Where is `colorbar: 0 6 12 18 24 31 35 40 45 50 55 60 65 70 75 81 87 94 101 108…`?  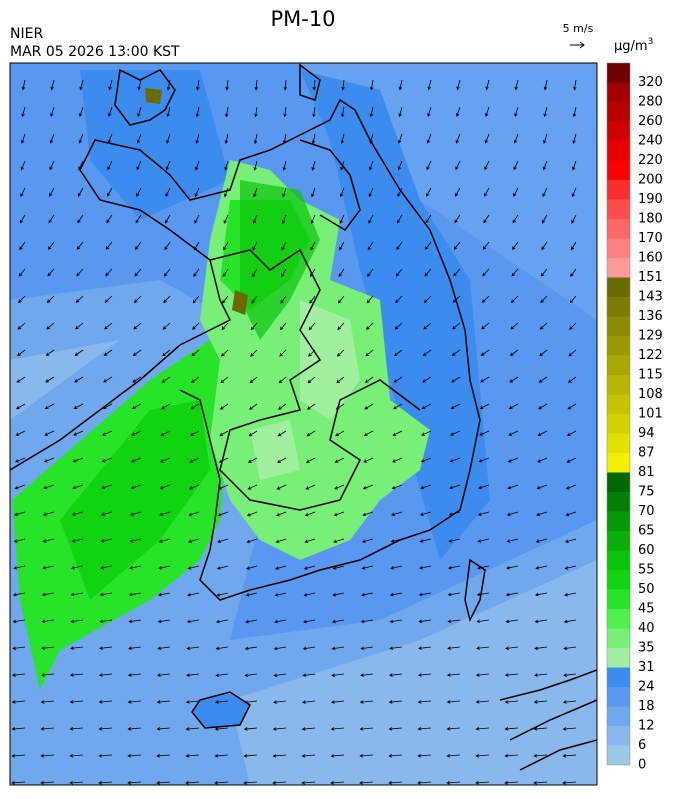
colorbar: 0 6 12 18 24 31 35 40 45 50 55 60 65 70 75 81 87 94 101 108… is located at coordinates (634, 417).